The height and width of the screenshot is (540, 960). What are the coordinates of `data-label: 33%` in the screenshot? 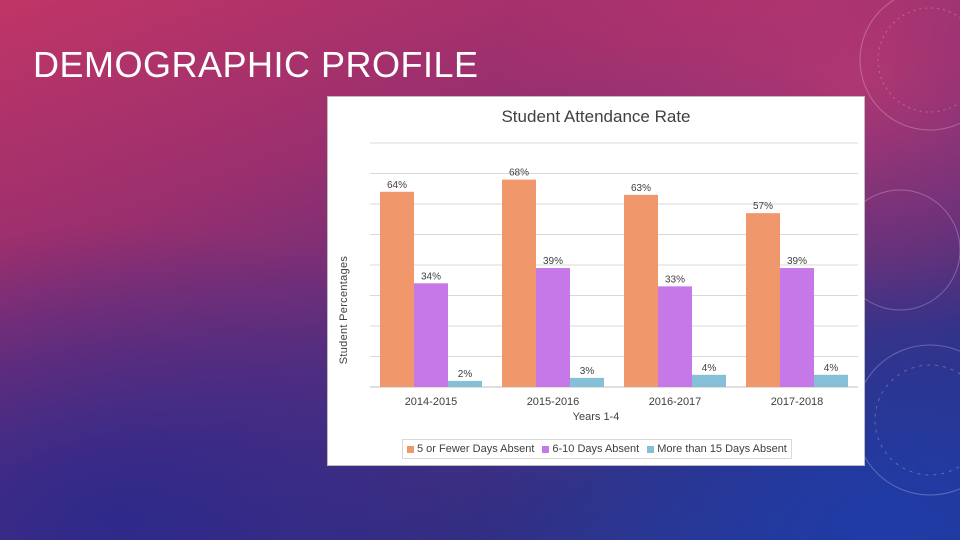 It's located at (675, 279).